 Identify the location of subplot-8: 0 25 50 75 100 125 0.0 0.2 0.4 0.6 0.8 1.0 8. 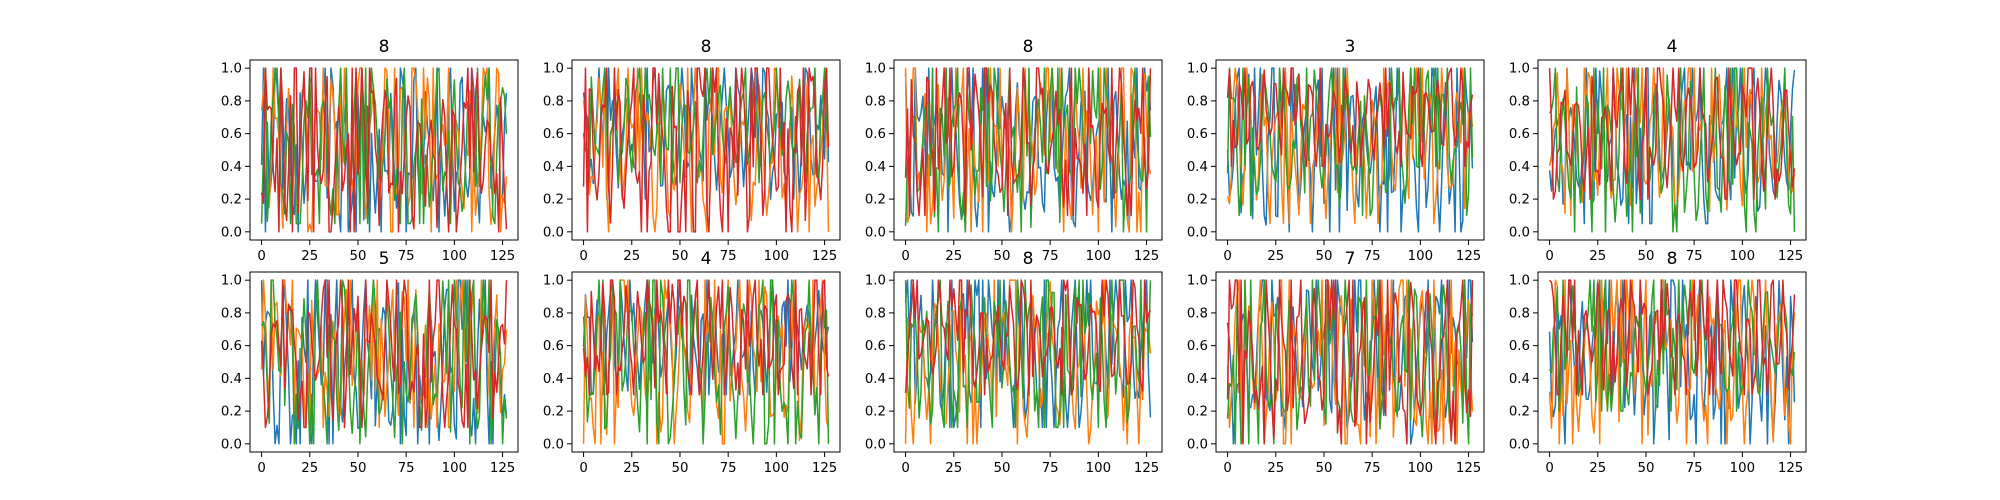
(1014, 362).